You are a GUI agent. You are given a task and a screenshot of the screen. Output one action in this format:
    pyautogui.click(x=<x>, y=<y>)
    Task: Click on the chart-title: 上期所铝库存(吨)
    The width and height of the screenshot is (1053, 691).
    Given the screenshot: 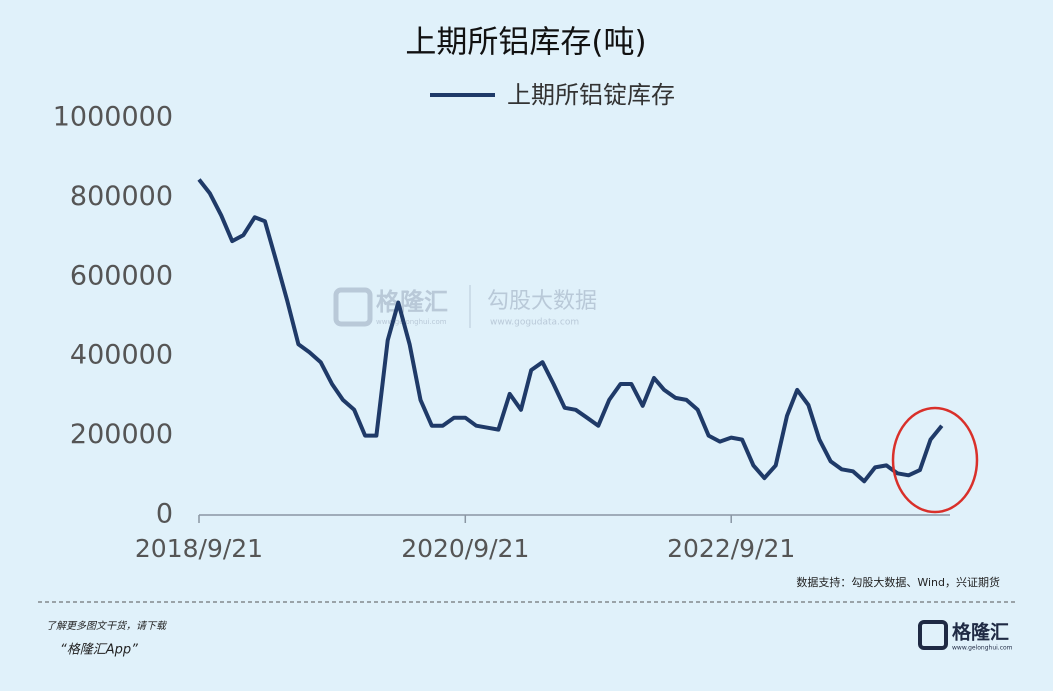 What is the action you would take?
    pyautogui.click(x=525, y=43)
    